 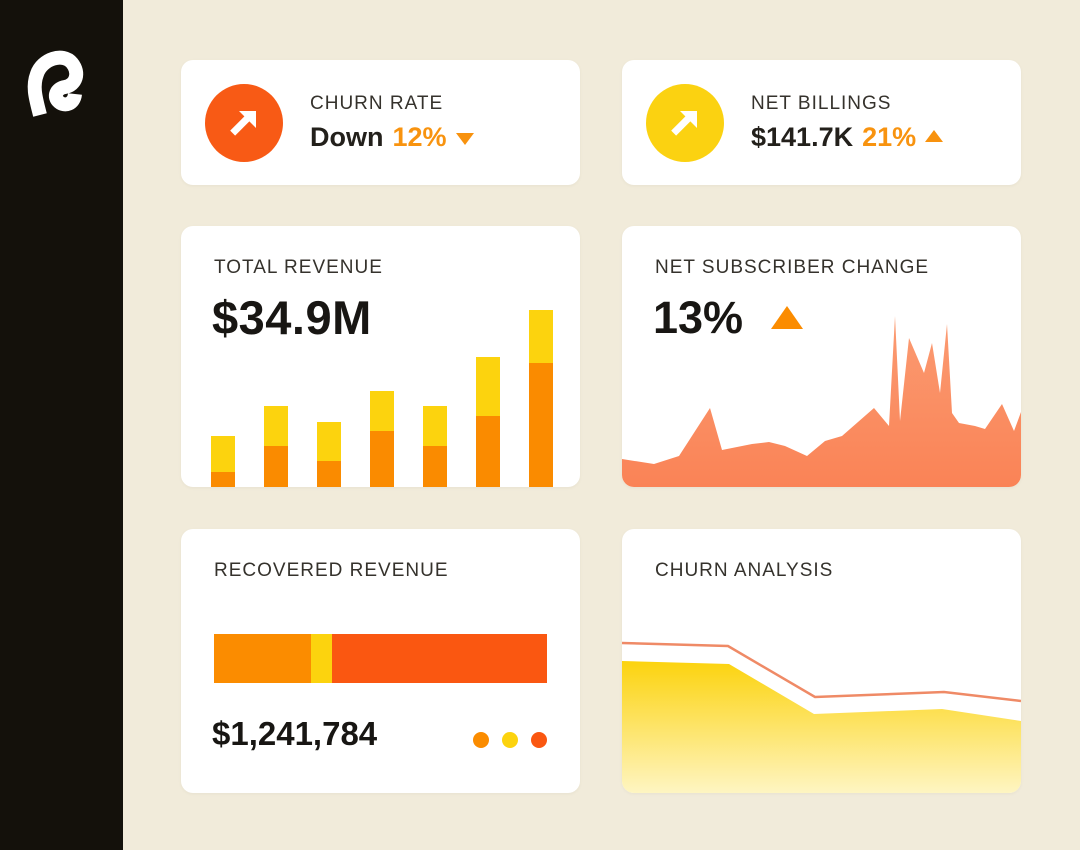 I want to click on card-title: RECOVERED REVENUE, so click(x=331, y=570).